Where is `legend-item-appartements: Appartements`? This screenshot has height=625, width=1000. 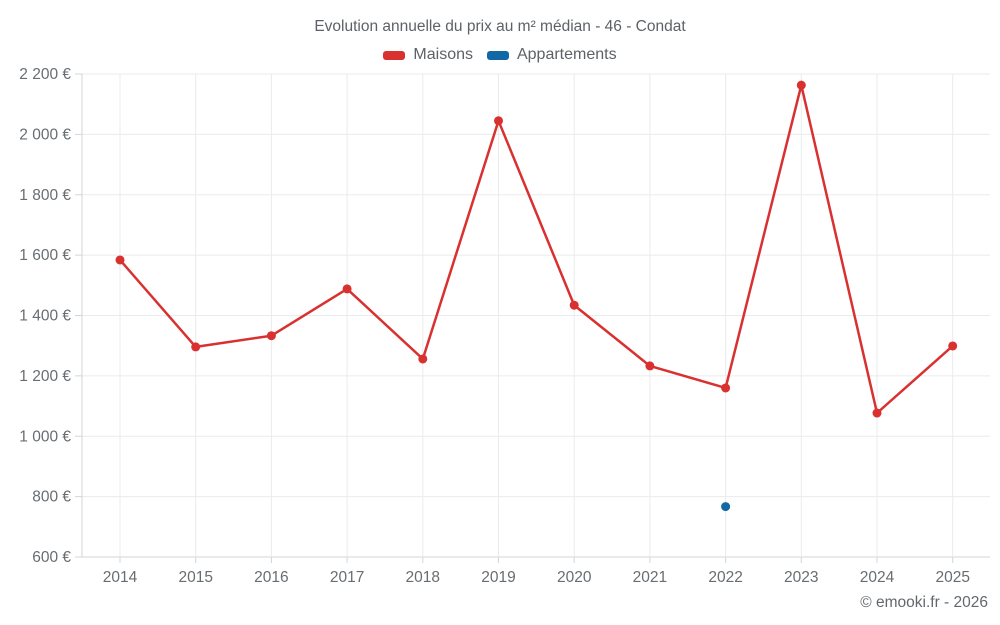 legend-item-appartements: Appartements is located at coordinates (551, 55).